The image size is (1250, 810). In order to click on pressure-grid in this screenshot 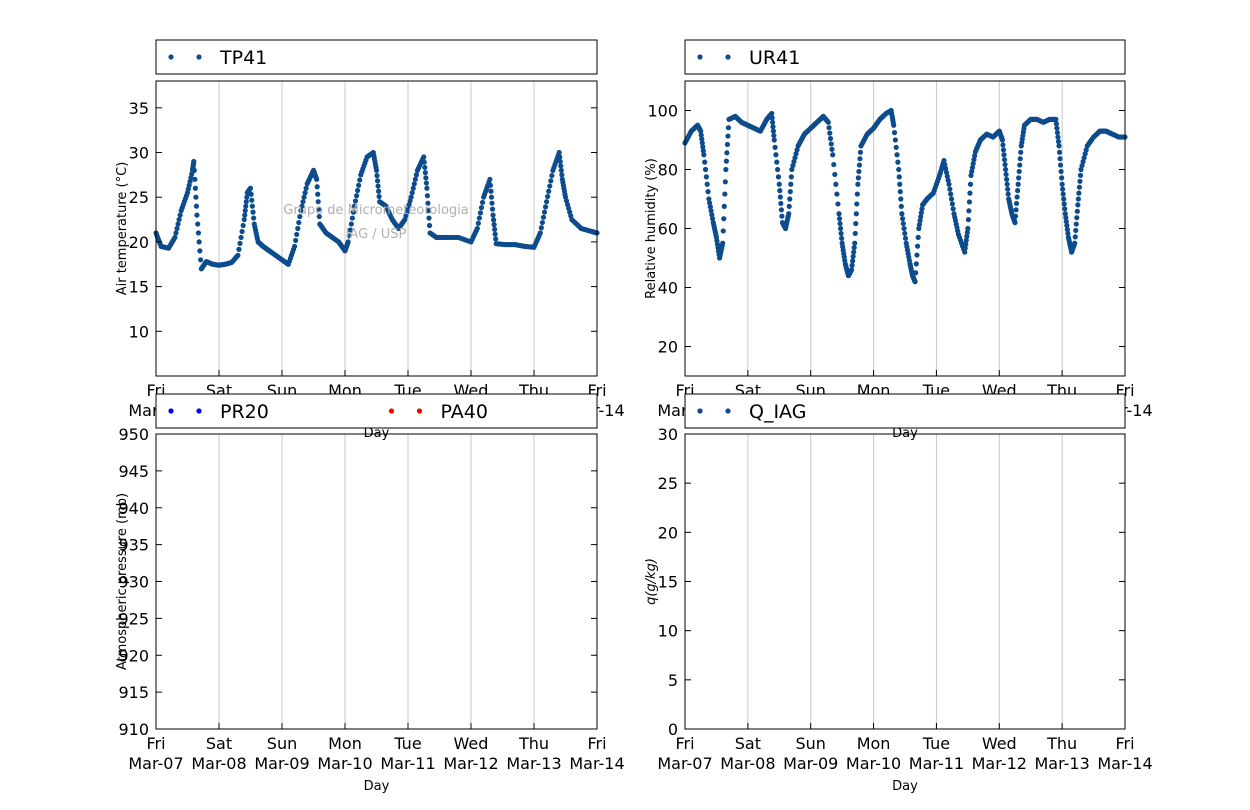, I will do `click(376, 581)`.